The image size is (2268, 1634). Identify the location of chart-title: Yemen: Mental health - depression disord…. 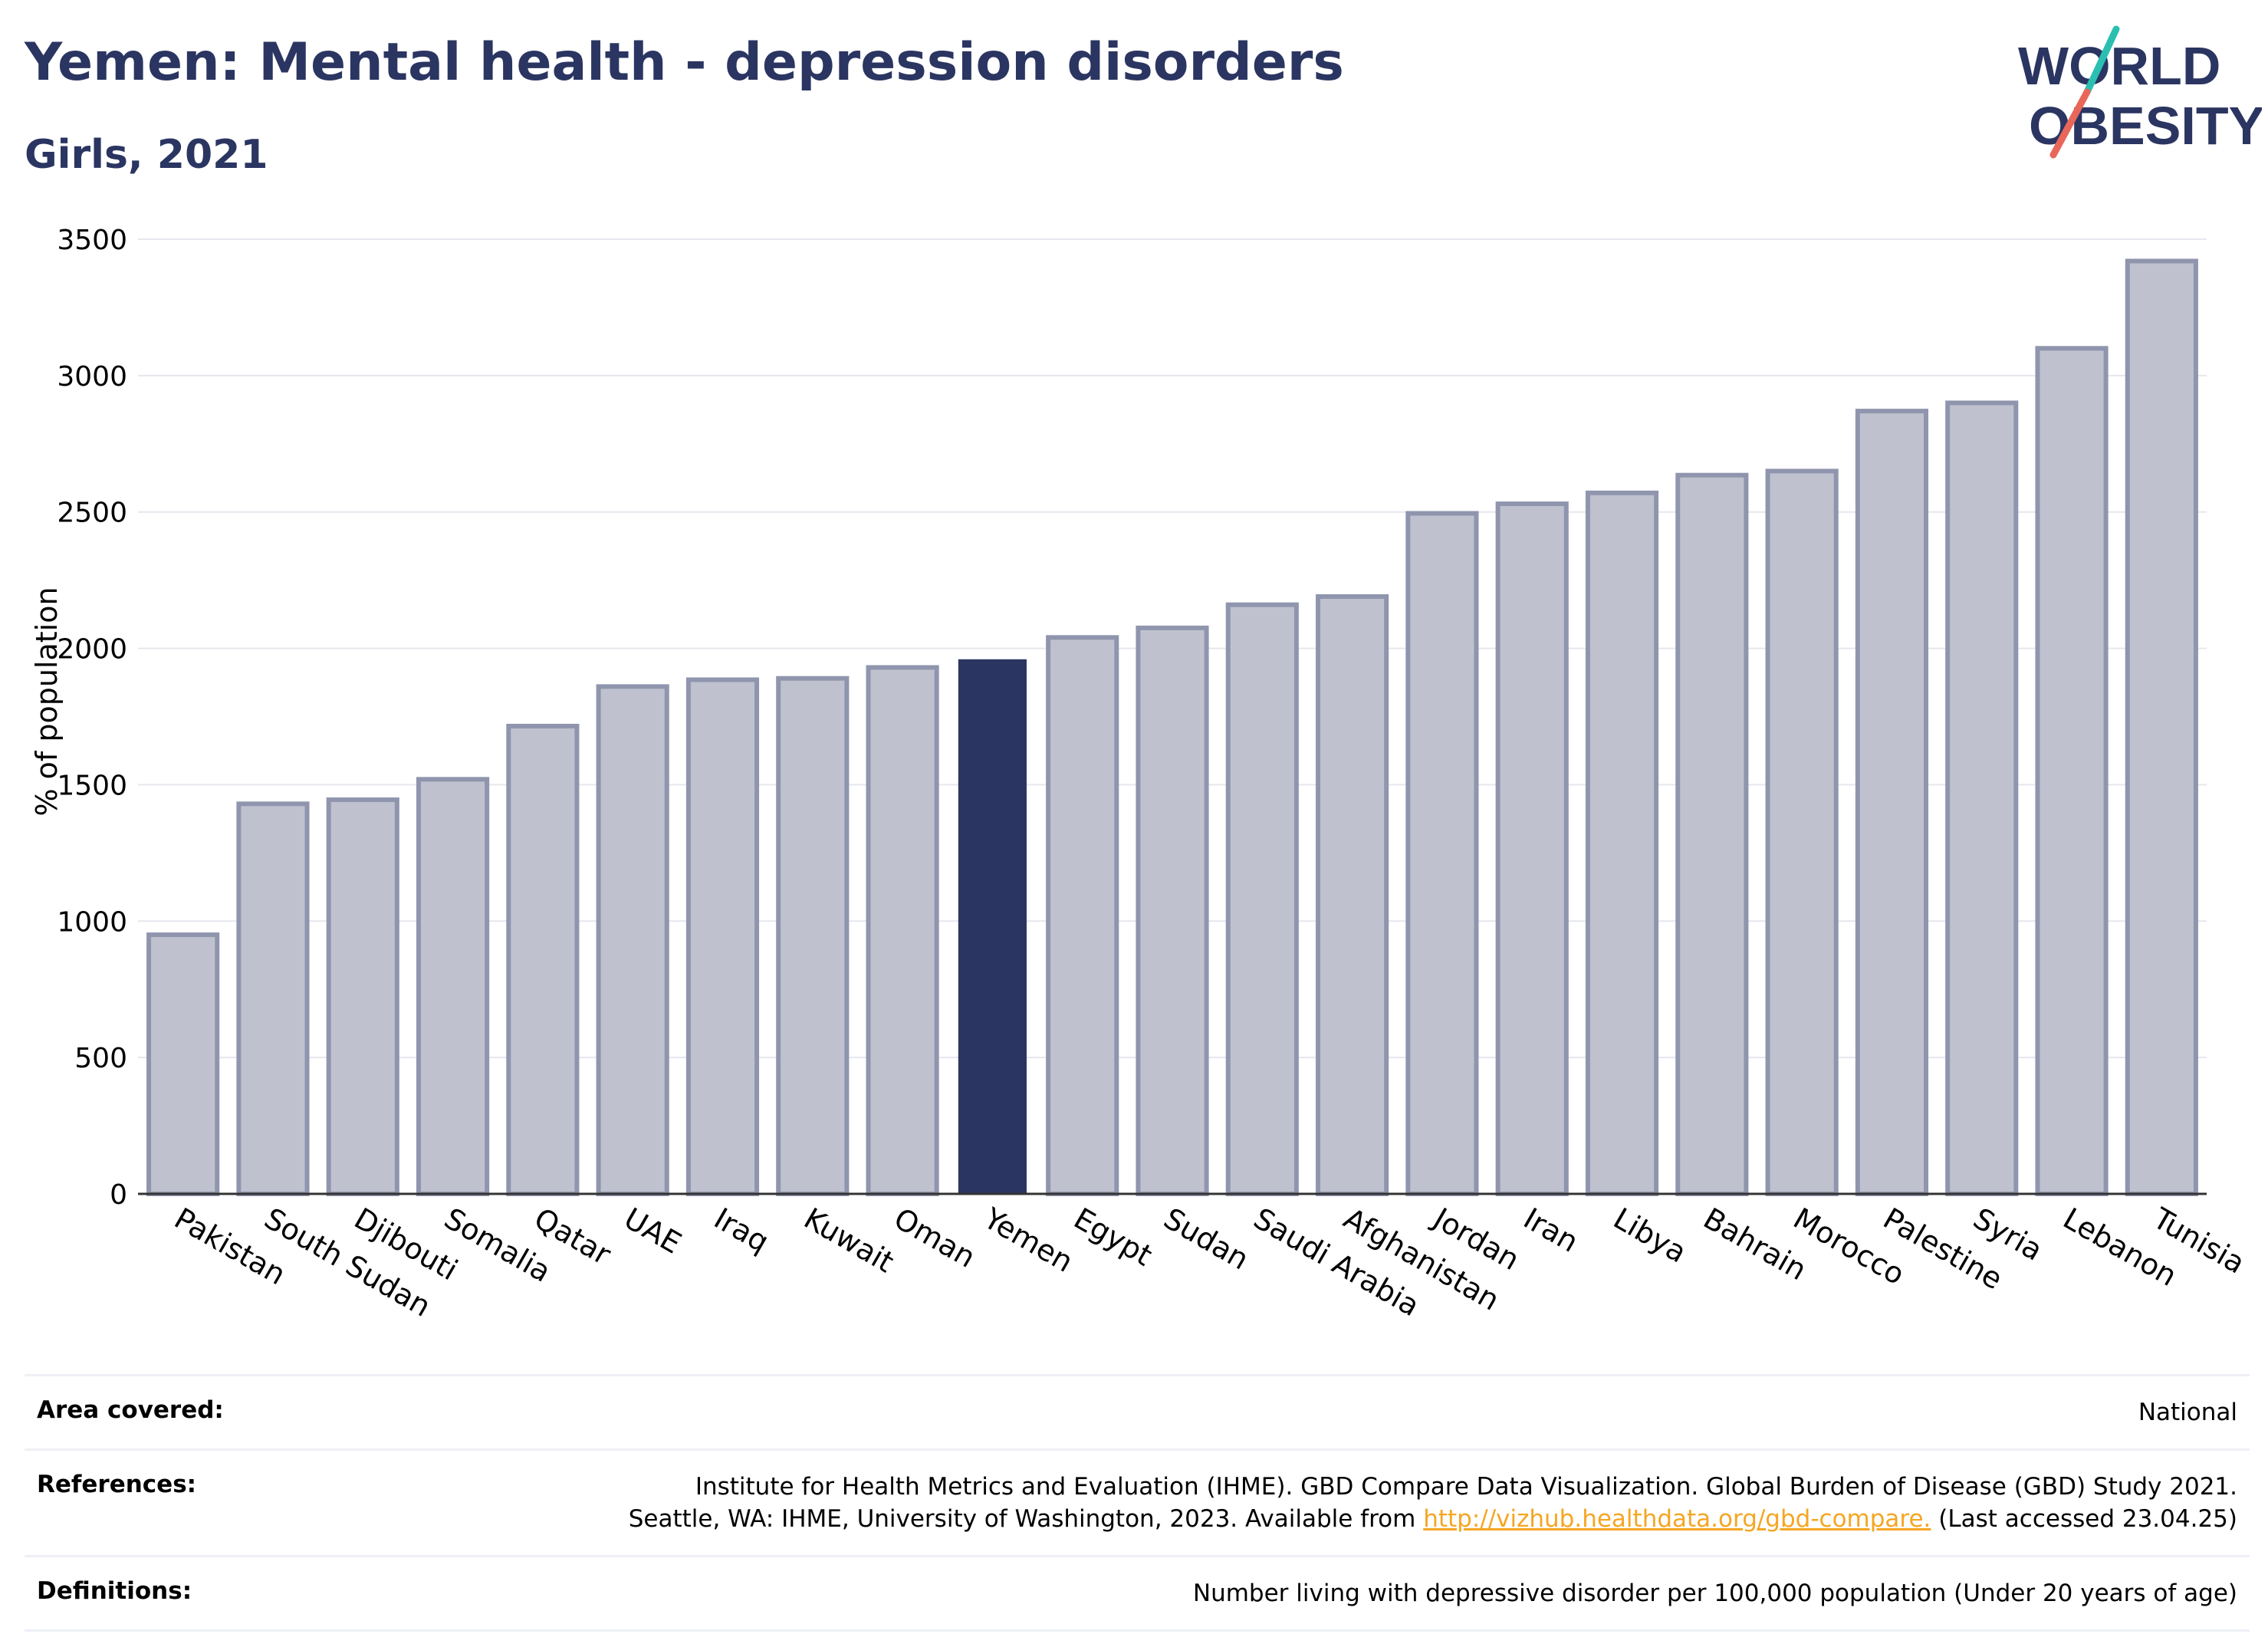
(684, 63).